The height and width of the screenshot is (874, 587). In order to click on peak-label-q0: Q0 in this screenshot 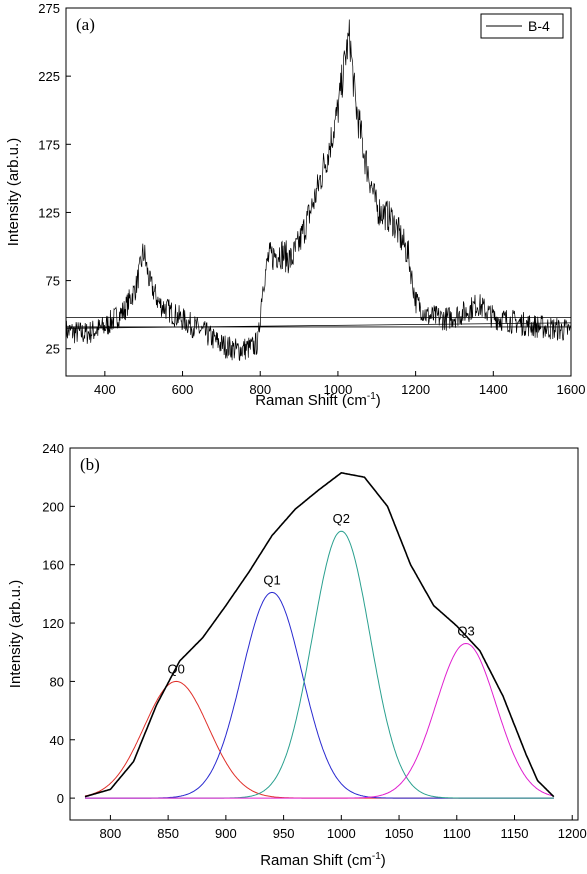, I will do `click(176, 668)`.